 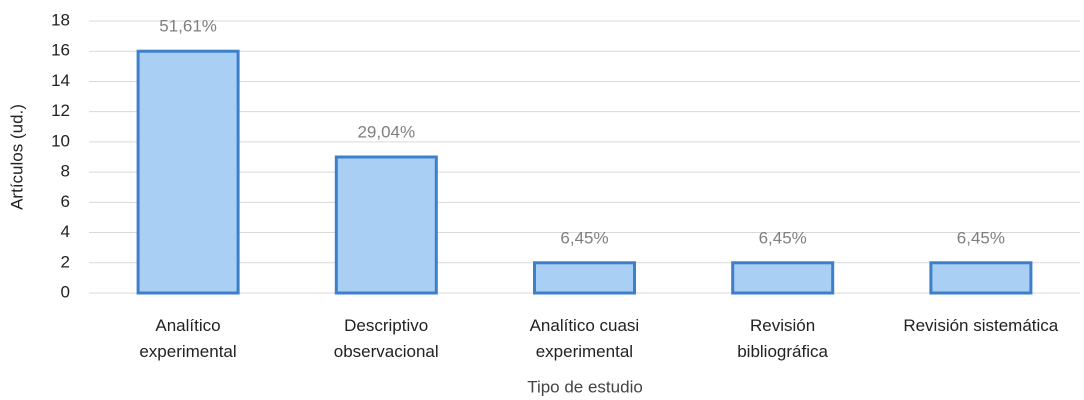 What do you see at coordinates (65, 291) in the screenshot?
I see `y-tick-label: 0` at bounding box center [65, 291].